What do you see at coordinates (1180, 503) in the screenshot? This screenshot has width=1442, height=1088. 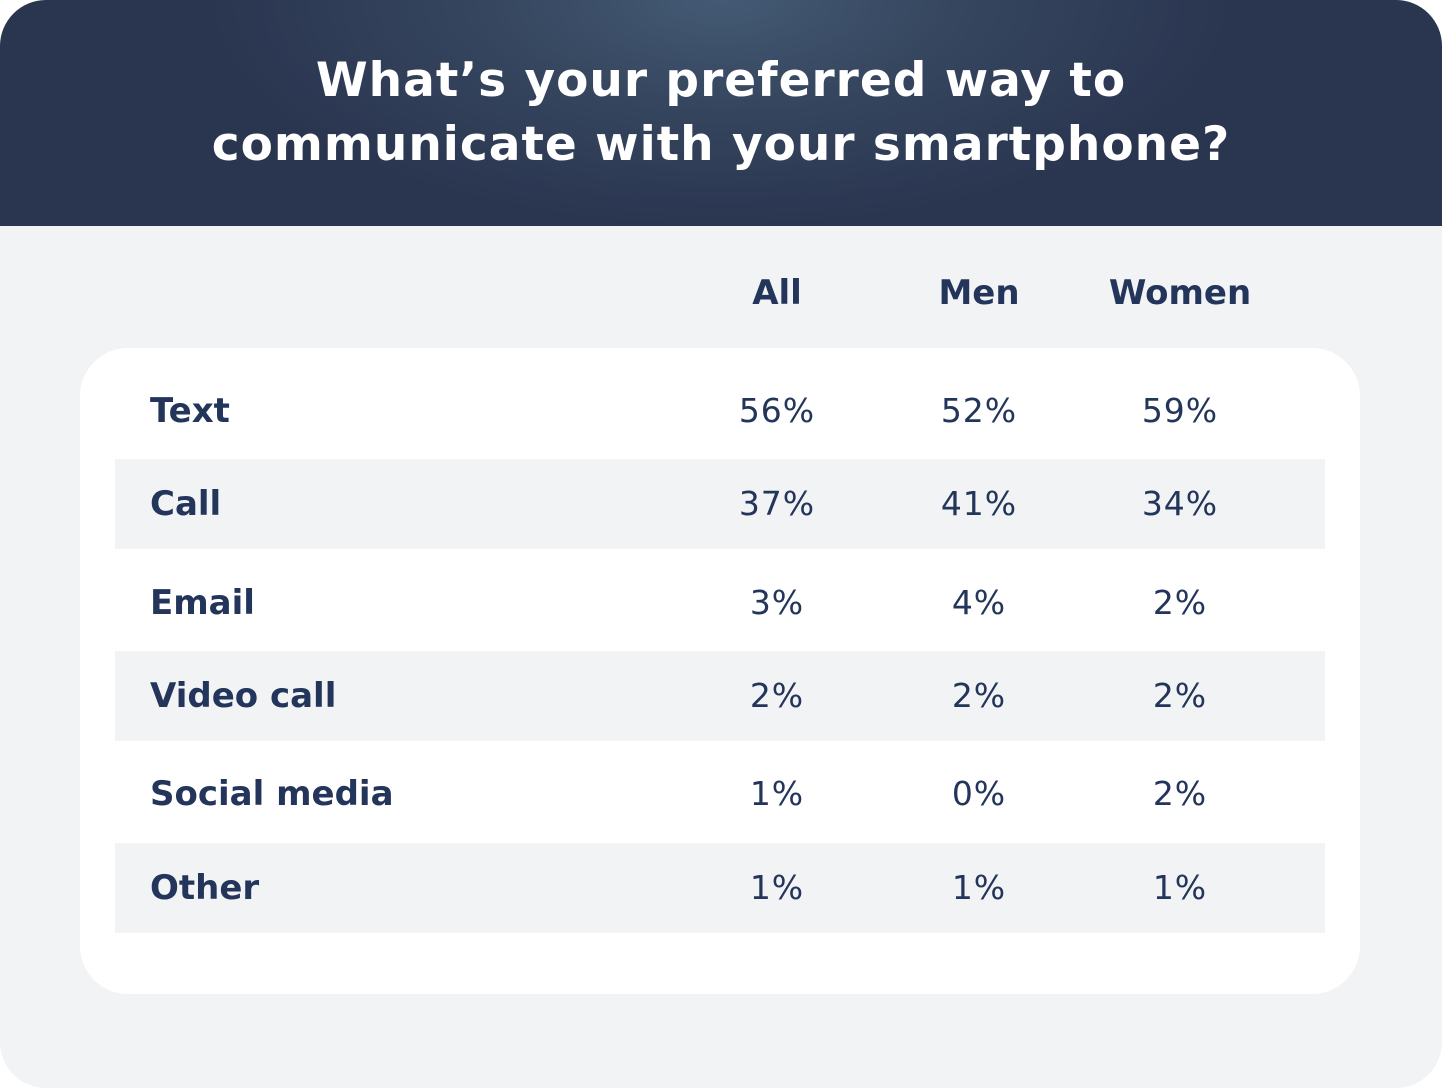 I see `cell-women: 34%` at bounding box center [1180, 503].